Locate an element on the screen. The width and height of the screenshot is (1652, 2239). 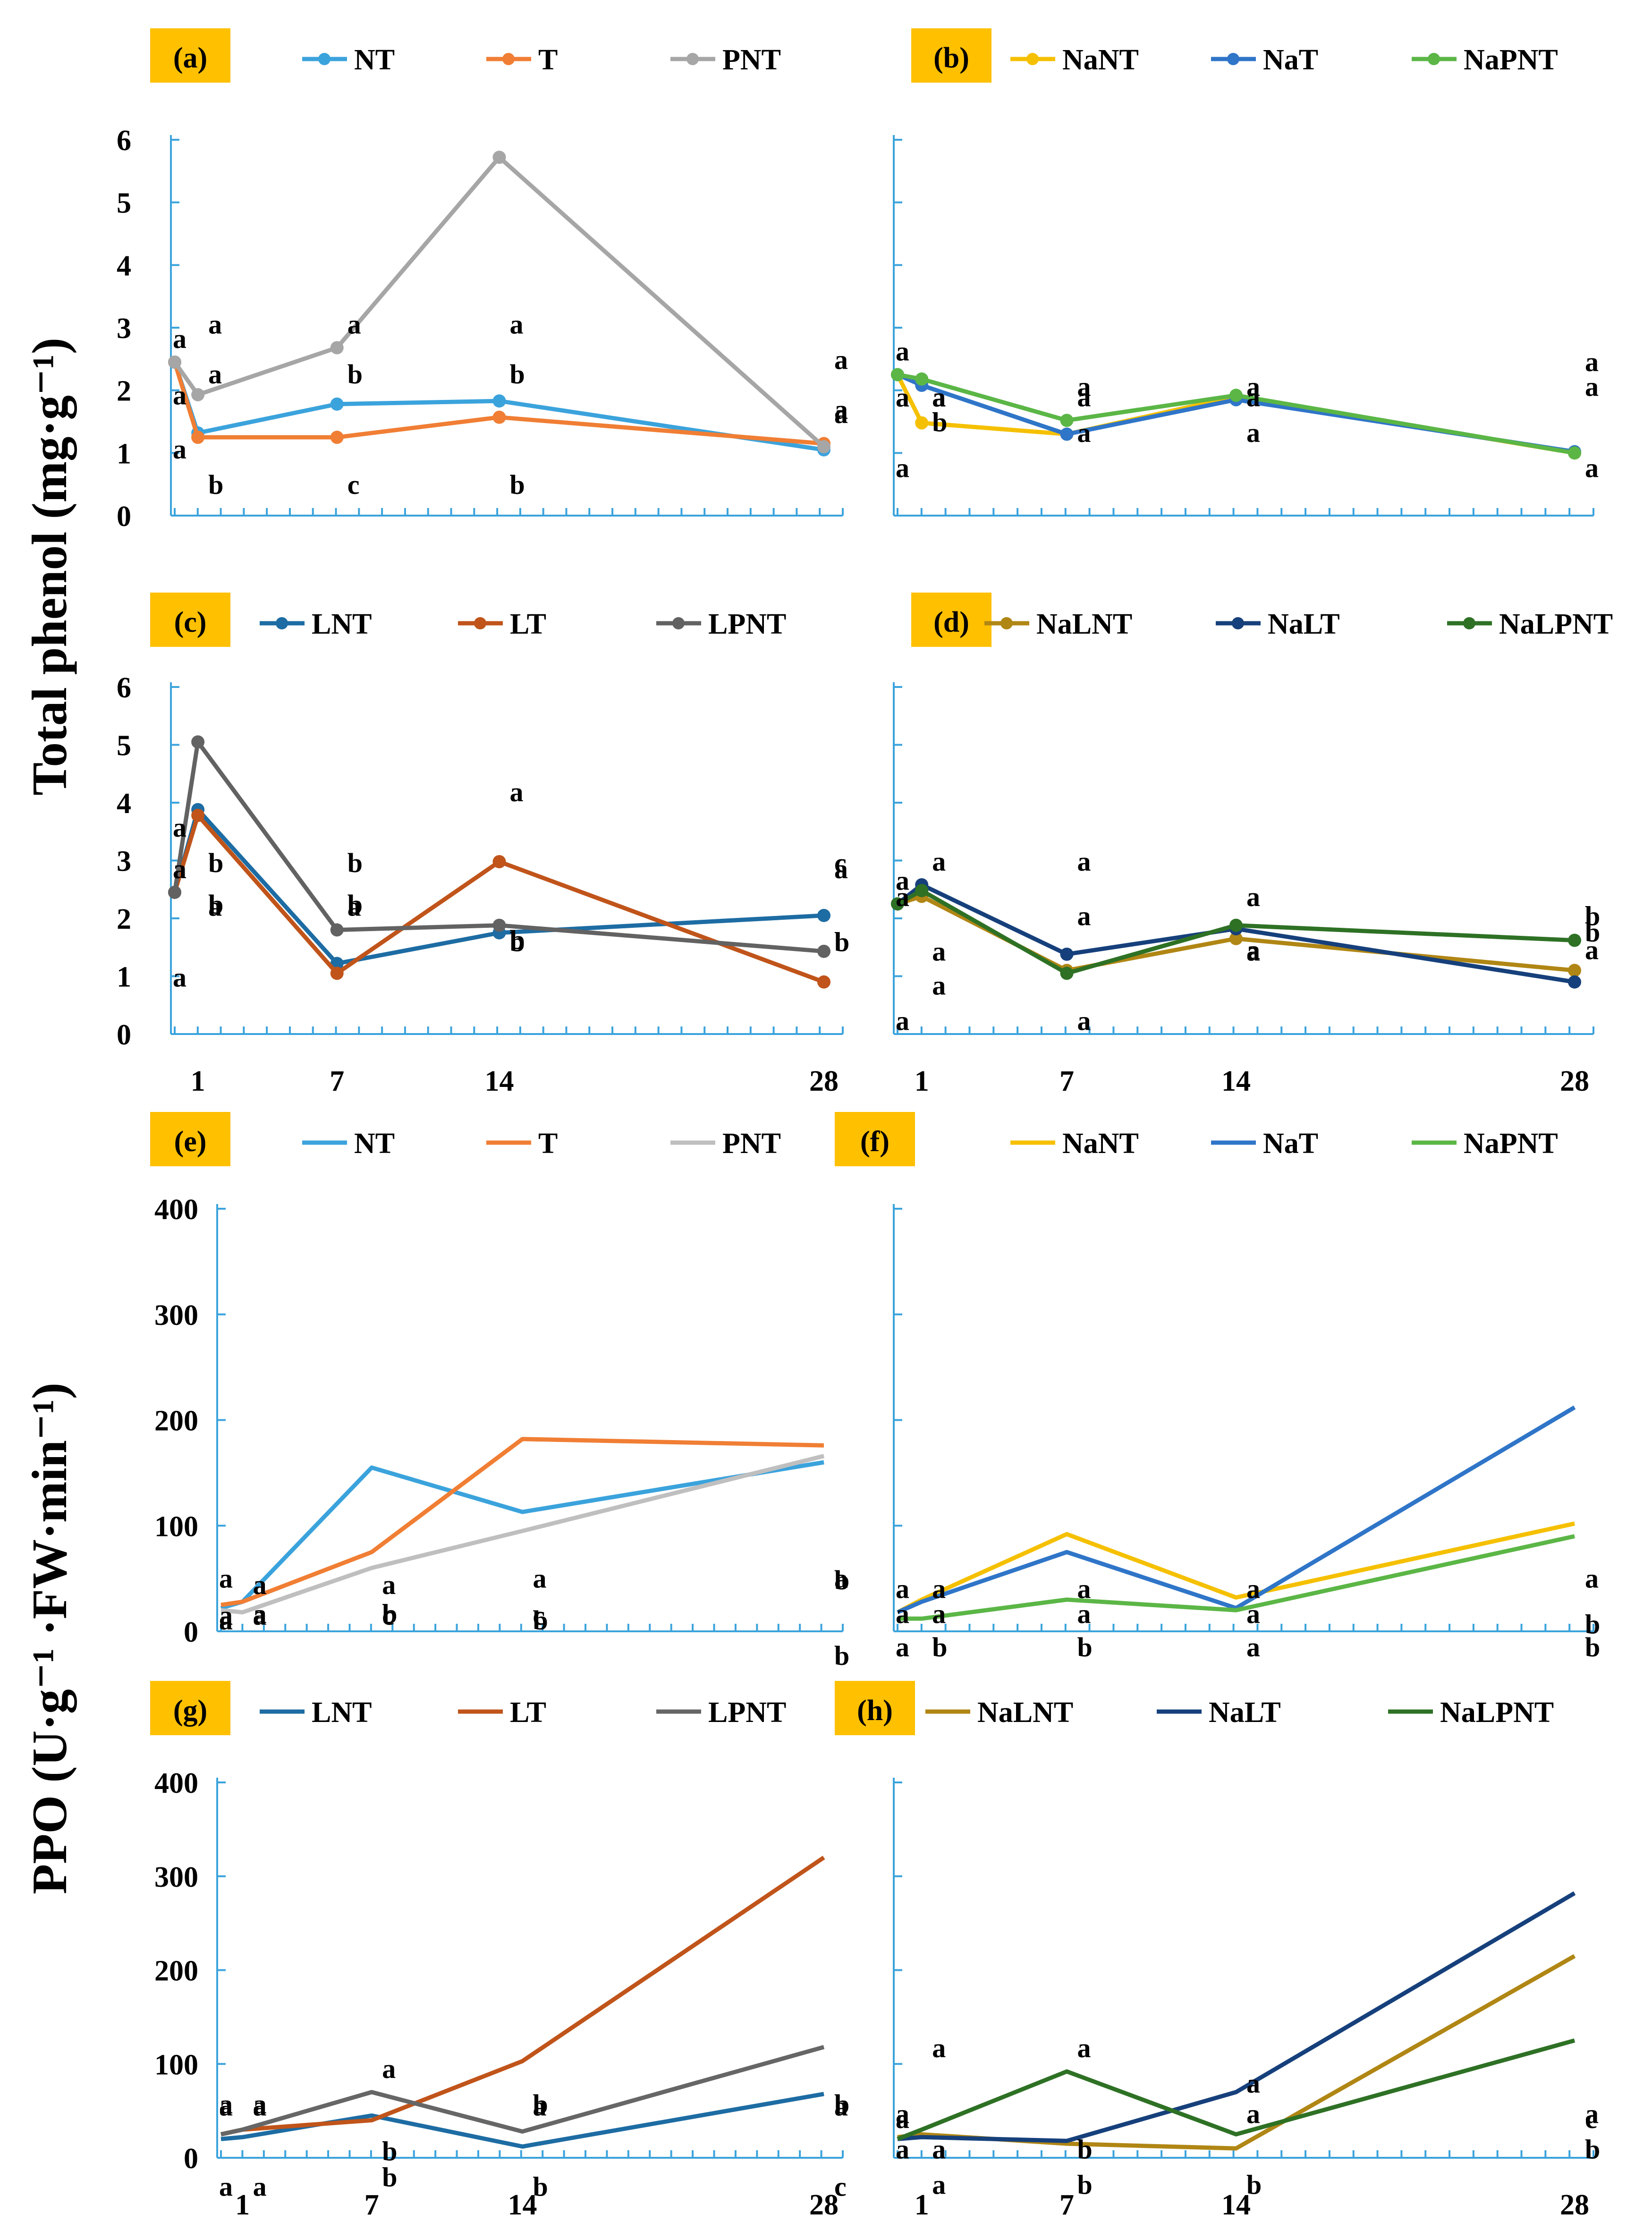
y-tick-label: 300 is located at coordinates (176, 1877).